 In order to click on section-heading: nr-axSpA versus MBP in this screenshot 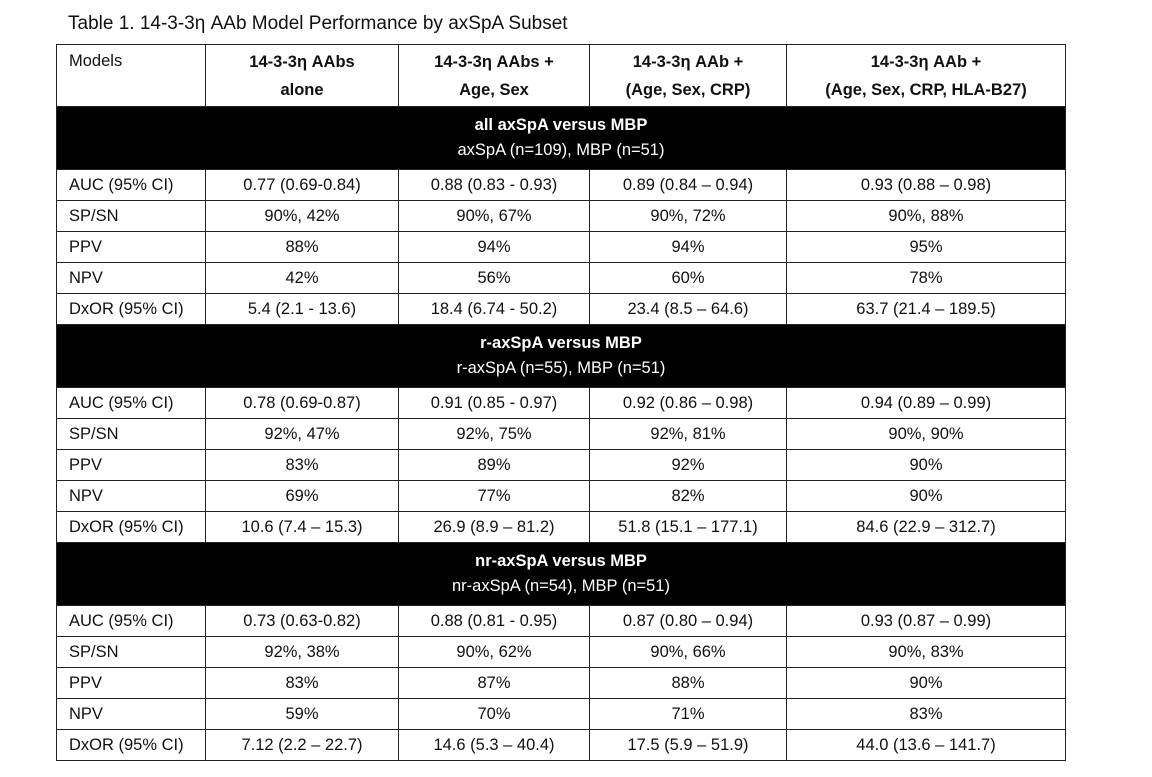, I will do `click(561, 561)`.